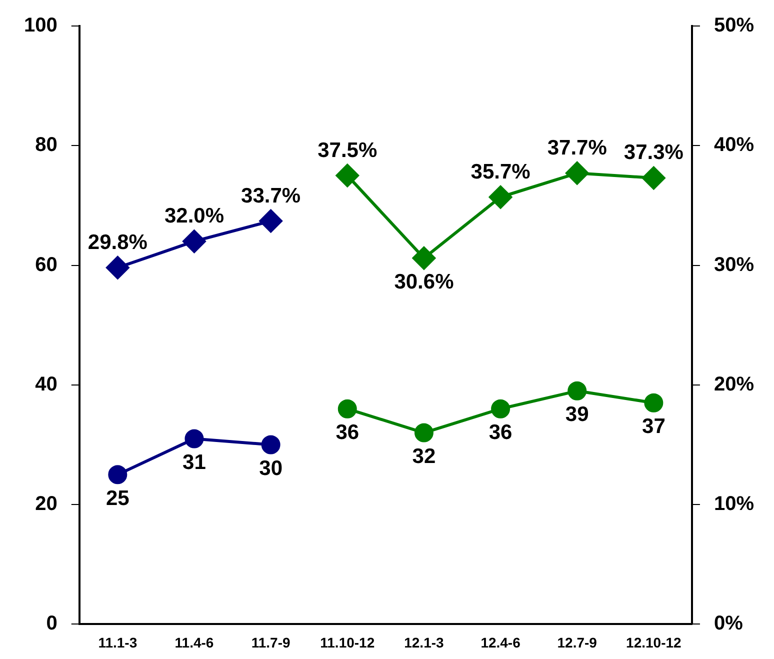 The image size is (774, 659). Describe the element at coordinates (270, 468) in the screenshot. I see `data-label: 30` at that location.